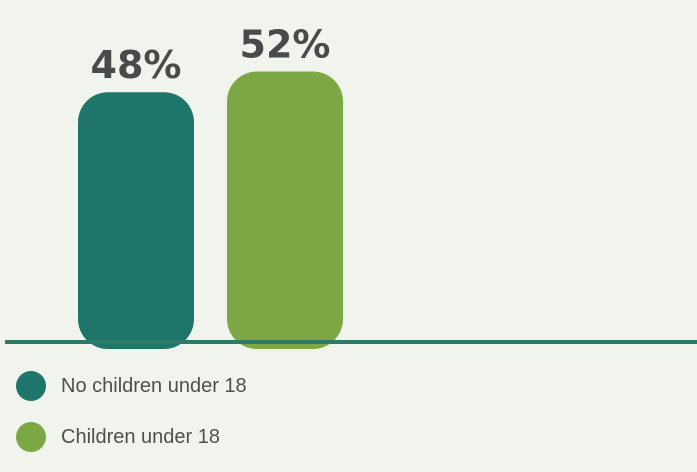 Image resolution: width=697 pixels, height=472 pixels. I want to click on x-axis-line, so click(351, 342).